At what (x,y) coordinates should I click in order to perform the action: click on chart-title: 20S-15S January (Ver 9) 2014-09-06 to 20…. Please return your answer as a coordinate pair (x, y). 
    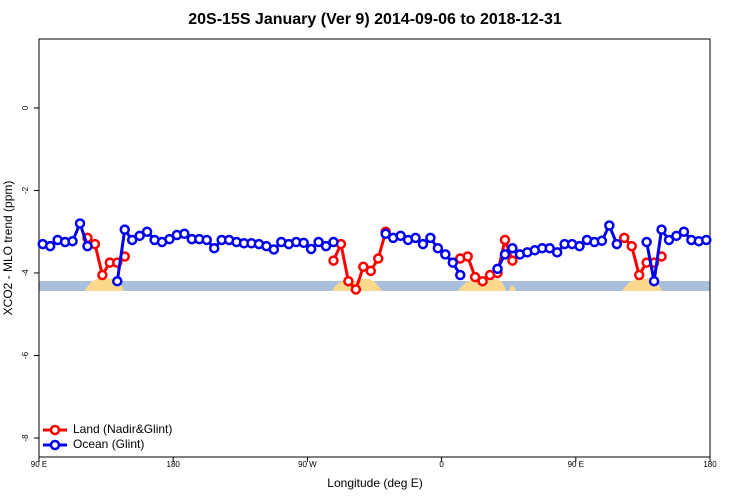
    Looking at the image, I should click on (375, 19).